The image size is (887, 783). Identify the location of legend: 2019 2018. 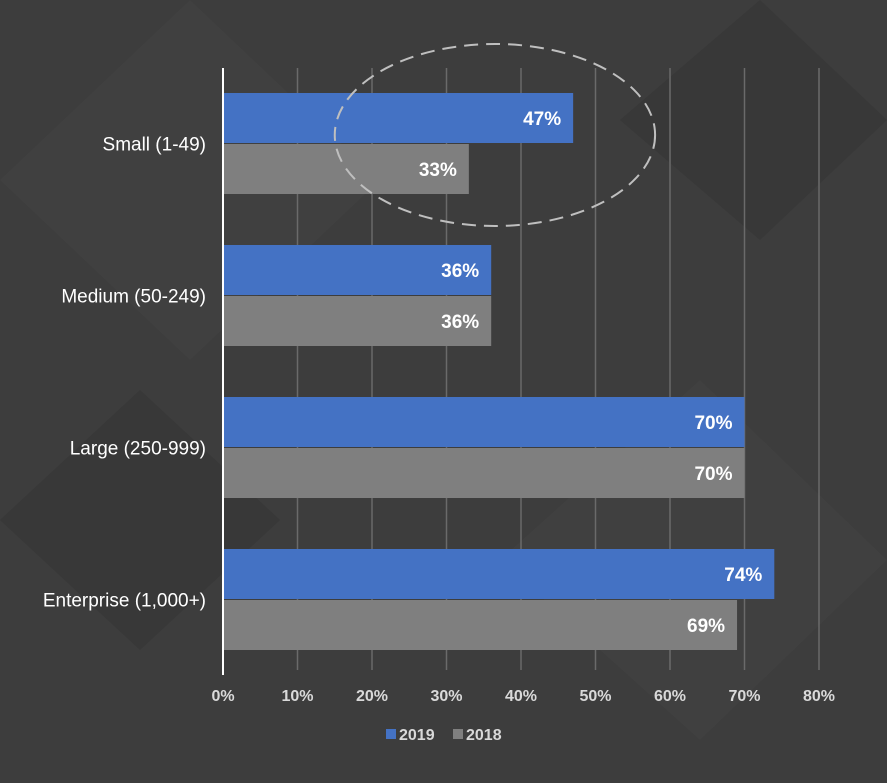
(444, 735).